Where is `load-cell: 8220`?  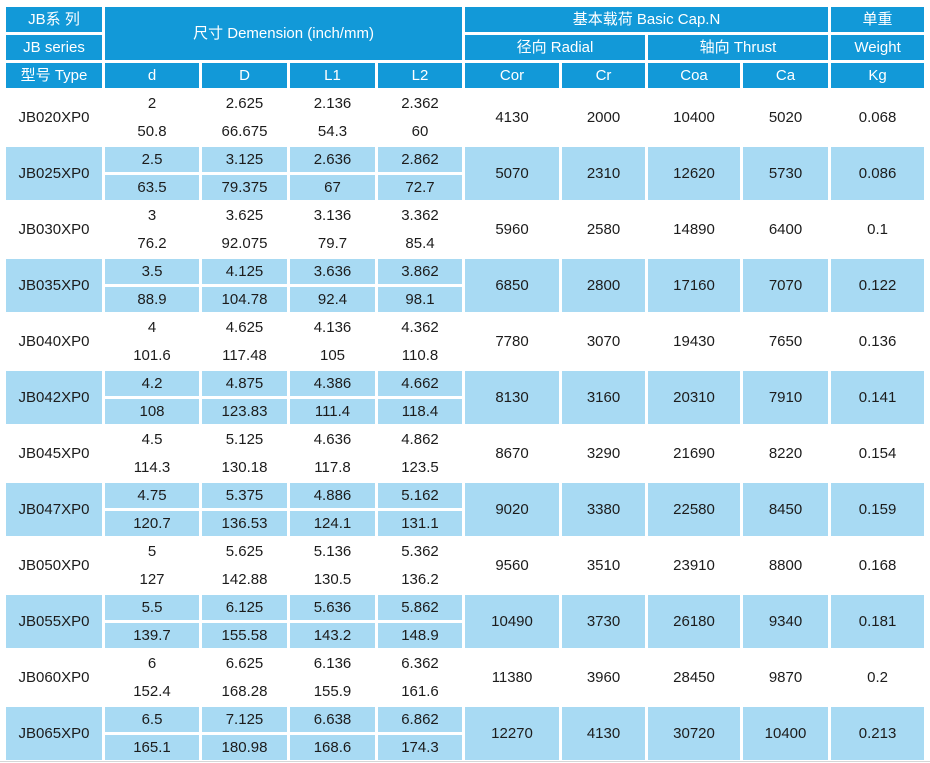
load-cell: 8220 is located at coordinates (786, 453).